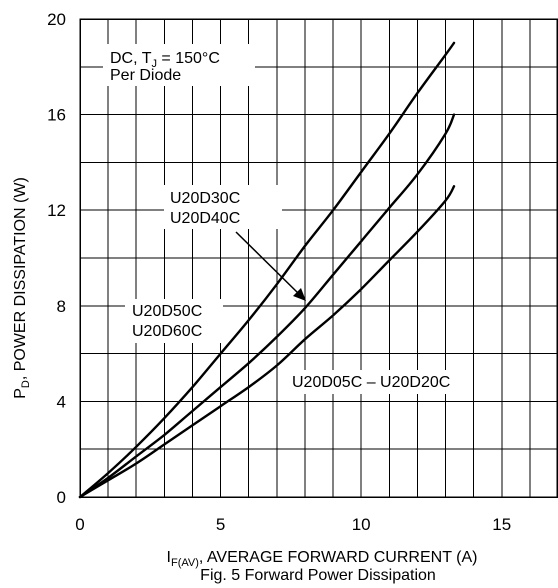 This screenshot has width=558, height=588. I want to click on x-tick-label: 5, so click(220, 524).